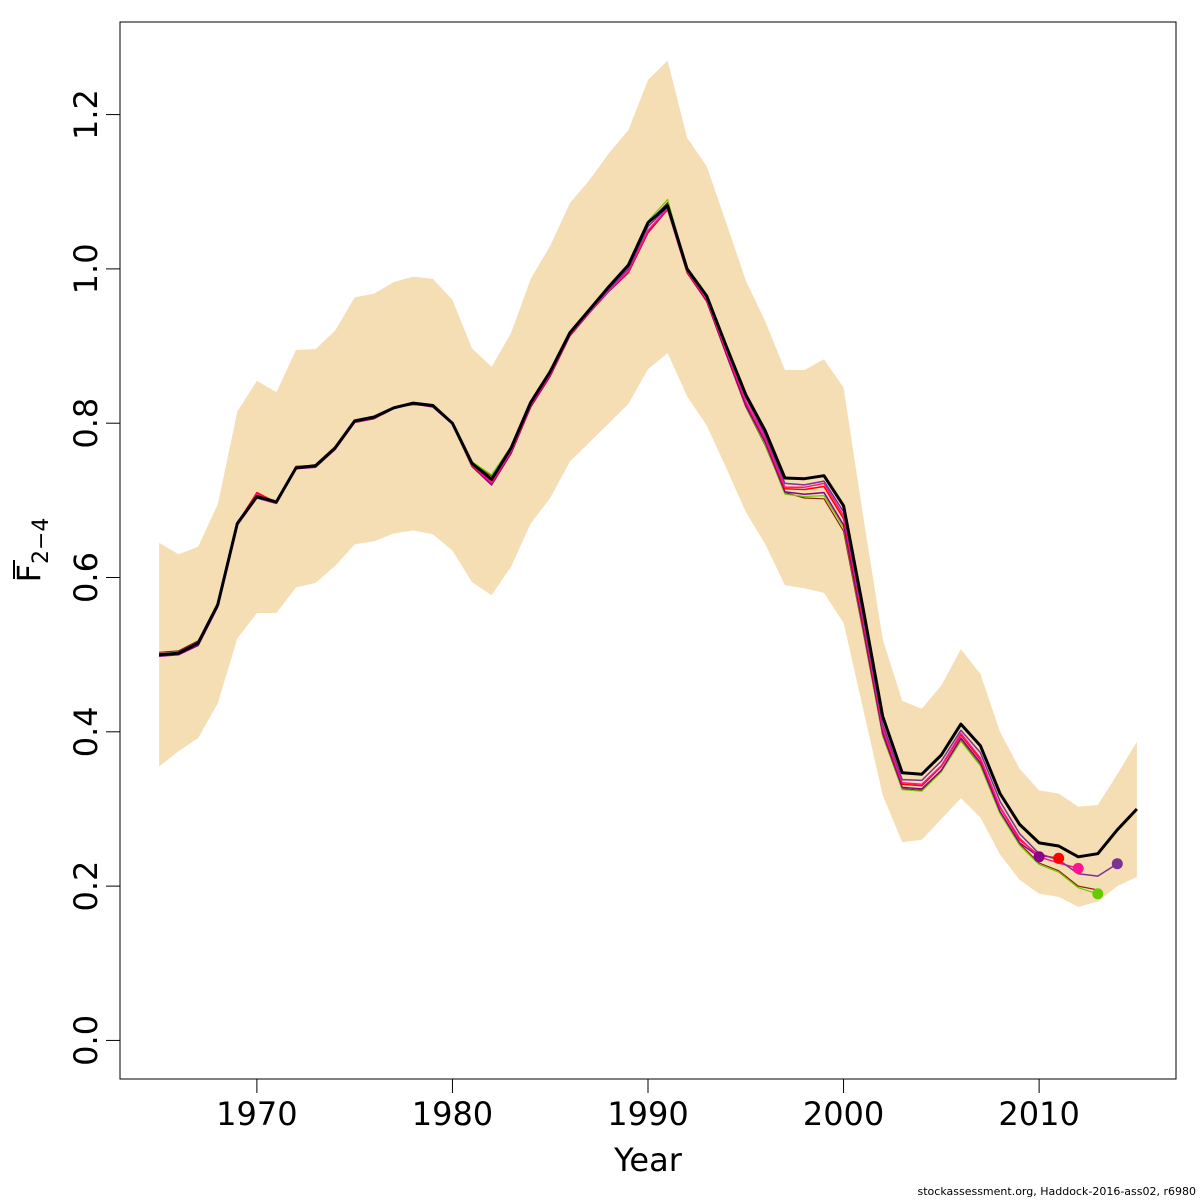  I want to click on x-axis: 1970 1980 1990 2000 2010, so click(648, 1105).